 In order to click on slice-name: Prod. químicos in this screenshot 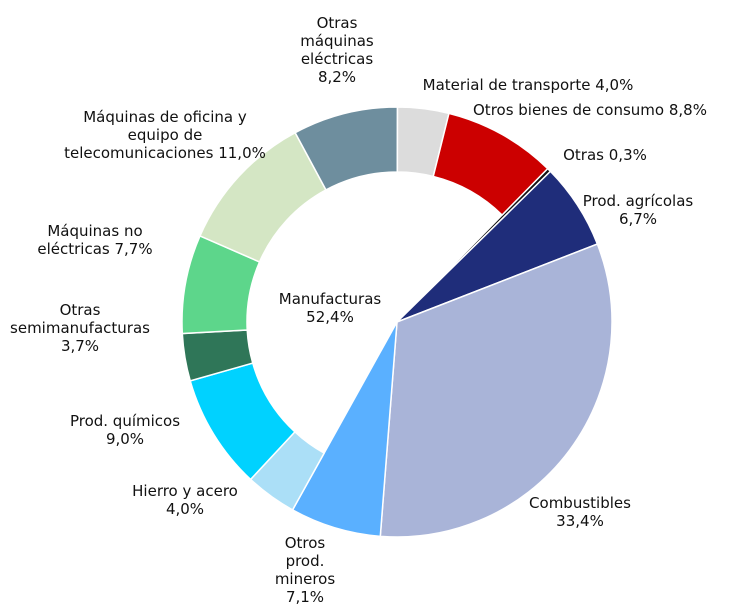, I will do `click(125, 421)`.